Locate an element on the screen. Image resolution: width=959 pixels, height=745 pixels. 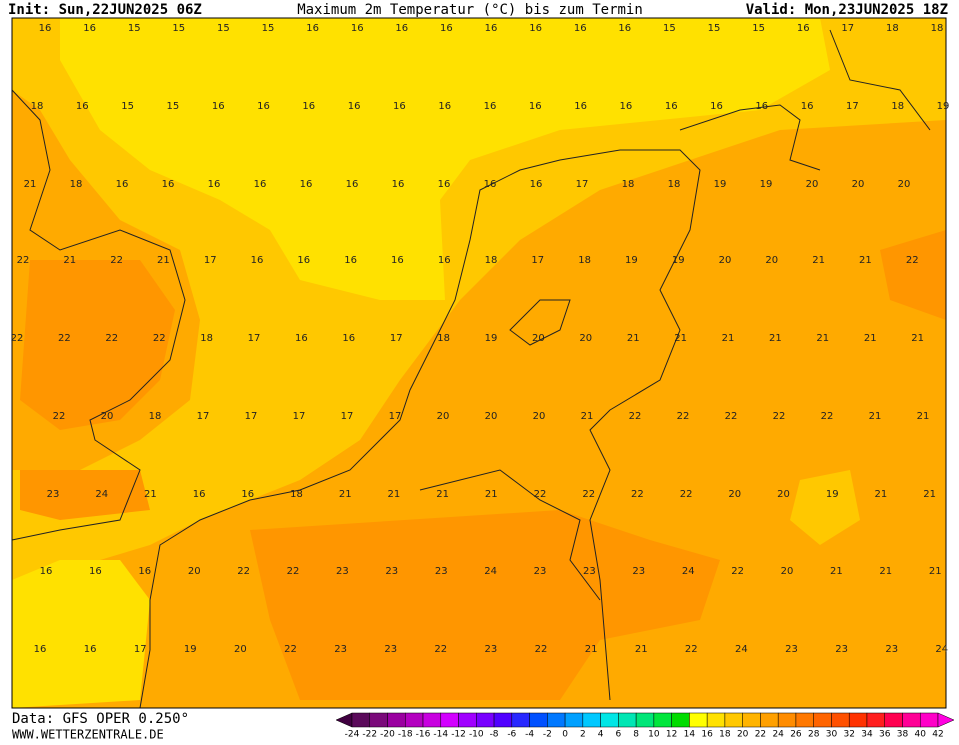
colorbar-label: 4 is located at coordinates (601, 735).